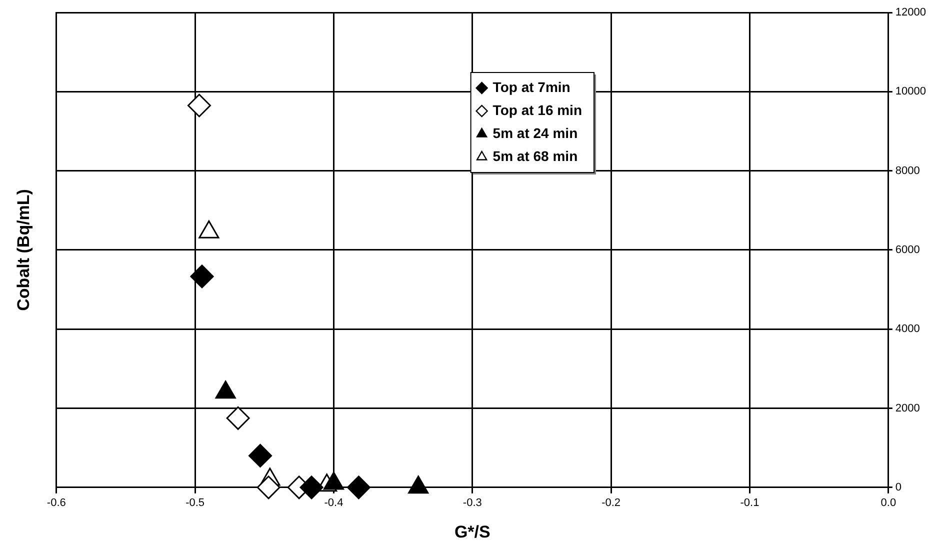  I want to click on y-axis-title: Cobalt (Bq/mL), so click(23, 250).